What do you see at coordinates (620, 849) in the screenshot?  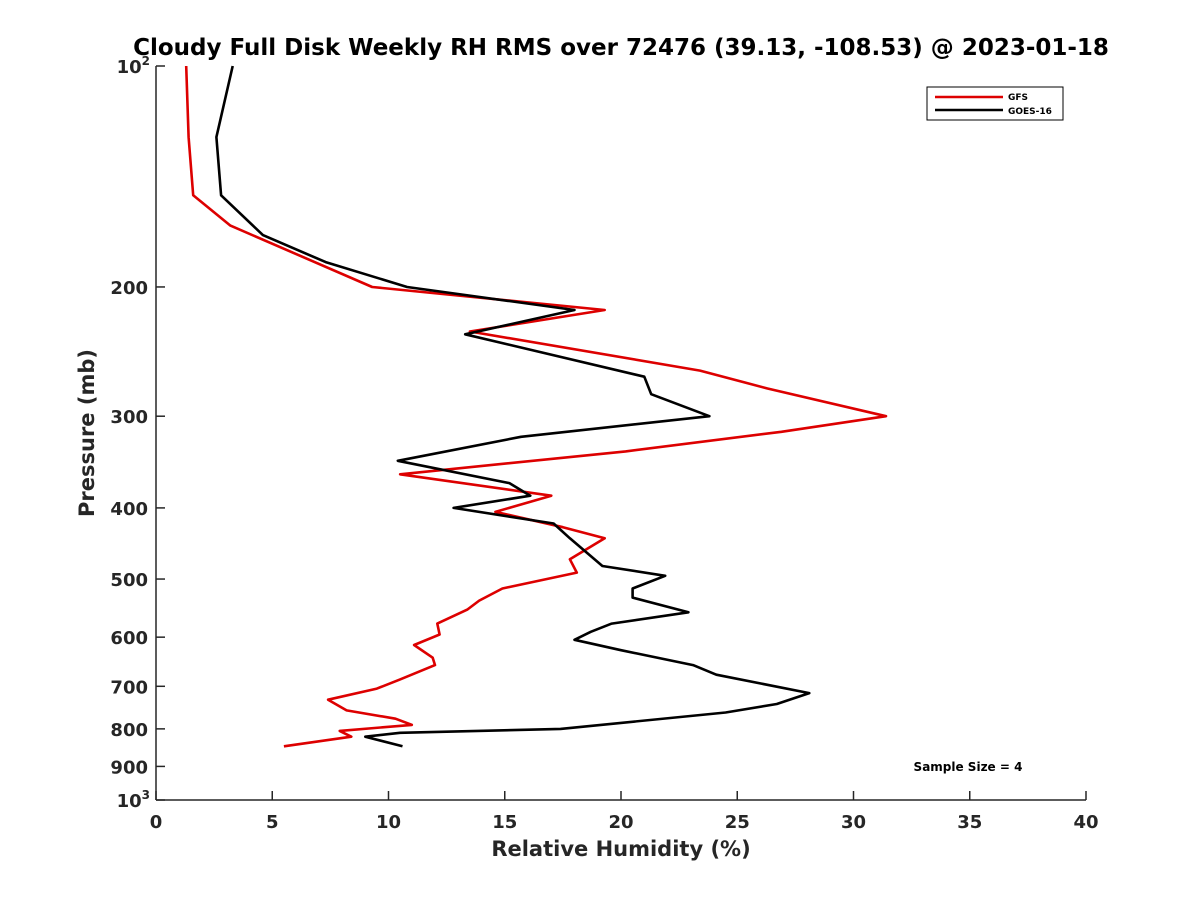 I see `x-axis-label: Relative Humidity (%)` at bounding box center [620, 849].